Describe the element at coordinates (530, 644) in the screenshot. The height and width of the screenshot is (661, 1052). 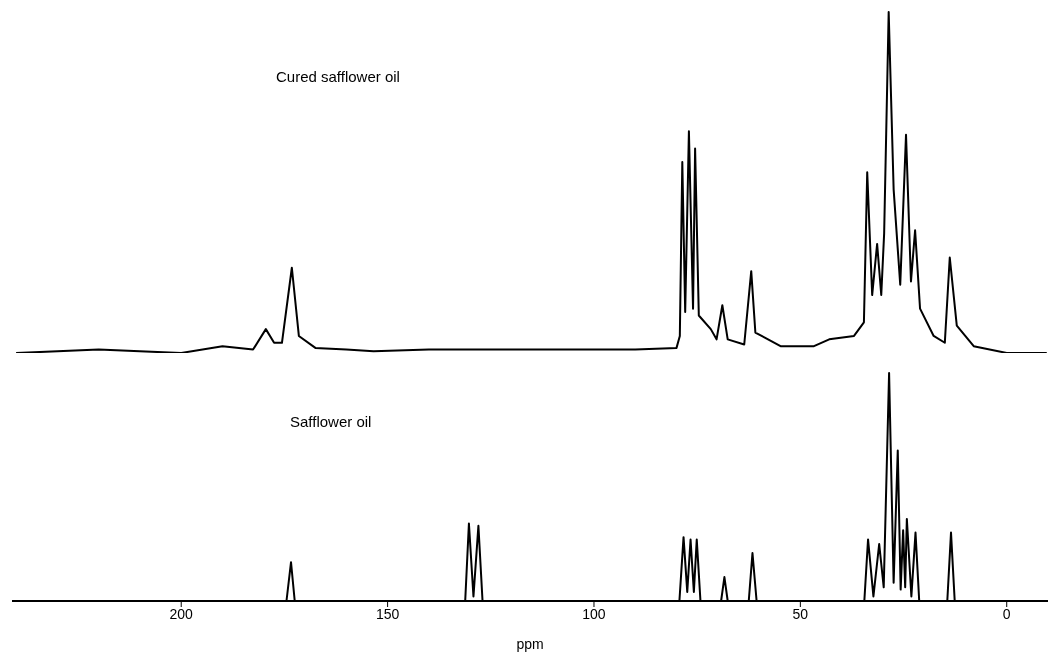
I see `x-axis-title: ppm` at that location.